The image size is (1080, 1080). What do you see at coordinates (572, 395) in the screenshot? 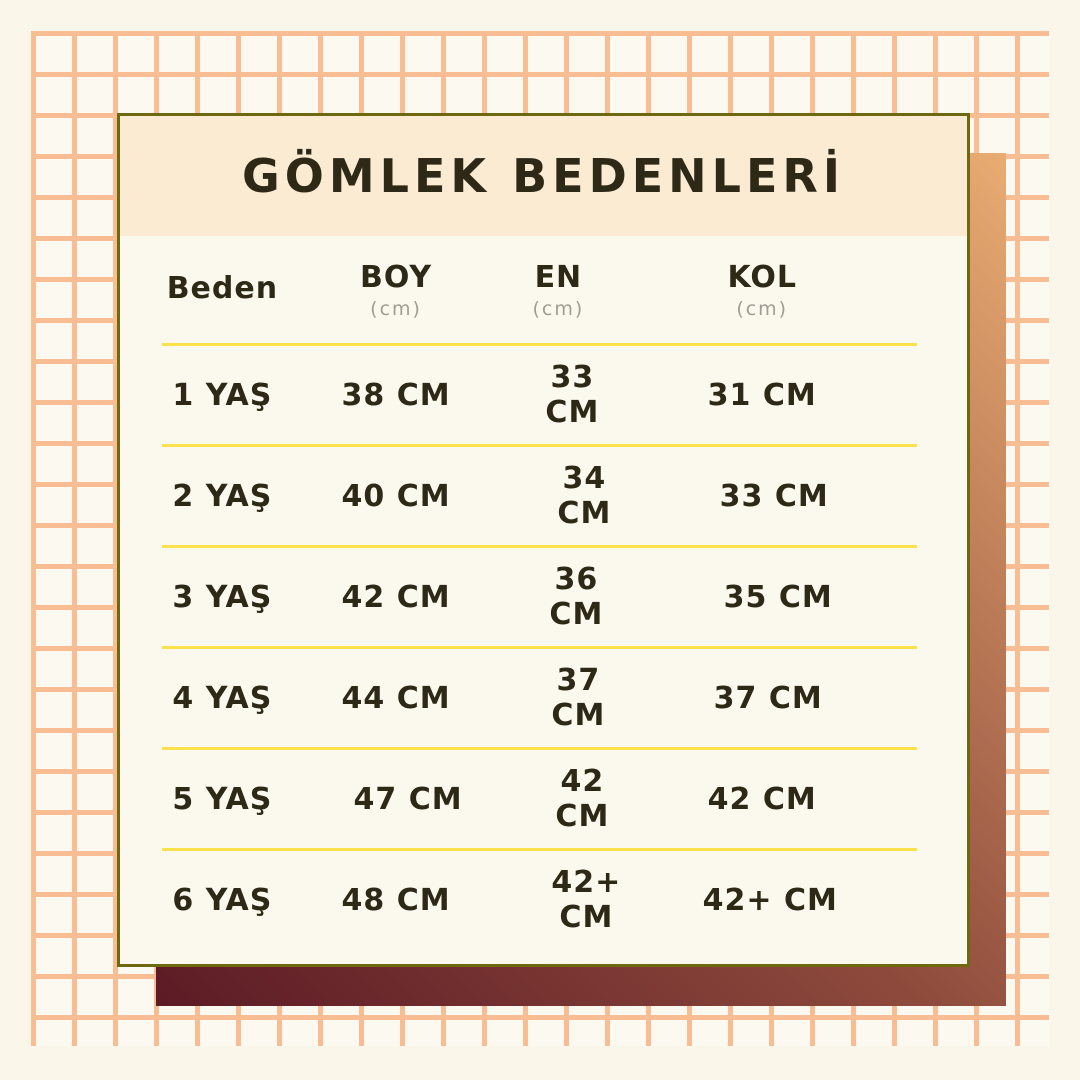
I see `en-cell: 33 CM` at bounding box center [572, 395].